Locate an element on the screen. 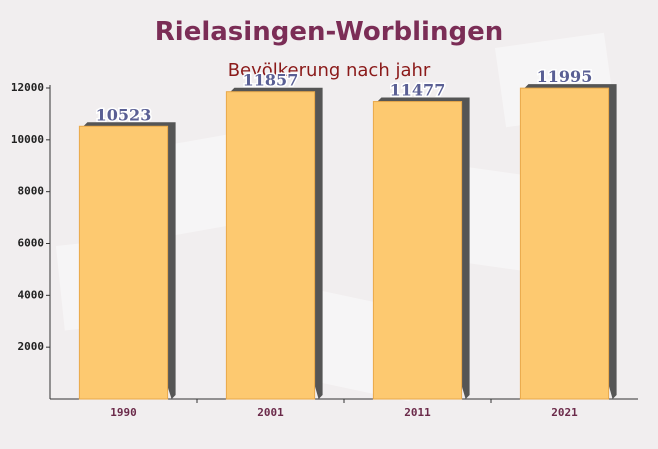 Image resolution: width=658 pixels, height=449 pixels. x-tick-label: 2001 is located at coordinates (270, 412).